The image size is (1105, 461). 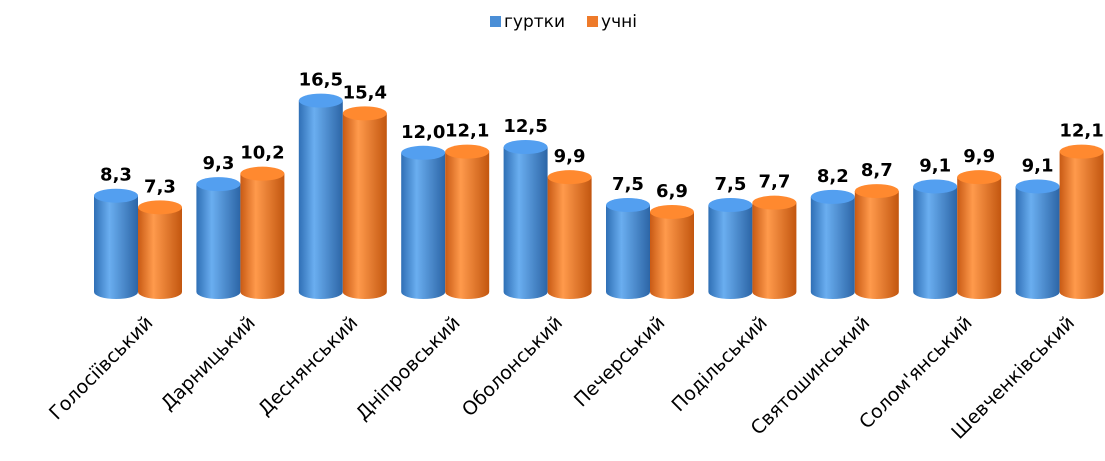 What do you see at coordinates (408, 368) in the screenshot?
I see `x-tick-label: Дніпровський` at bounding box center [408, 368].